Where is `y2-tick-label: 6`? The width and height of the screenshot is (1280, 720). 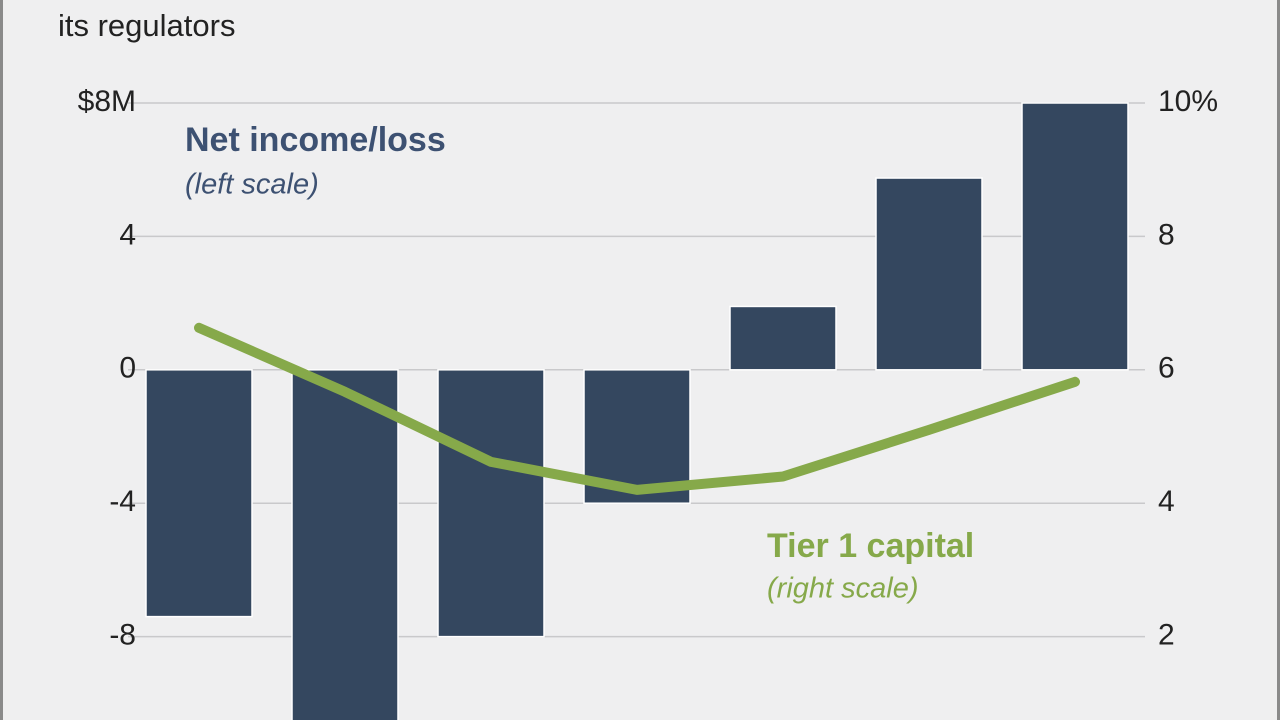 y2-tick-label: 6 is located at coordinates (1166, 368).